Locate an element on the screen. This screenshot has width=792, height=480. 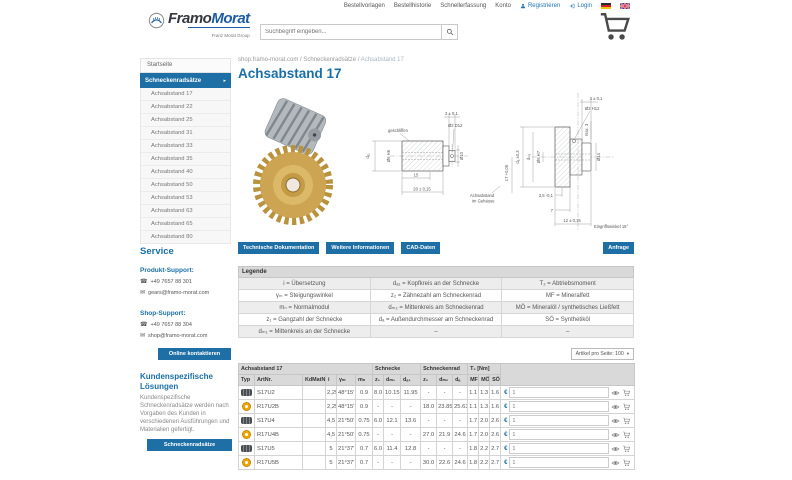
custom-solutions-title: Kundenspezifische Lösungen is located at coordinates (176, 381).